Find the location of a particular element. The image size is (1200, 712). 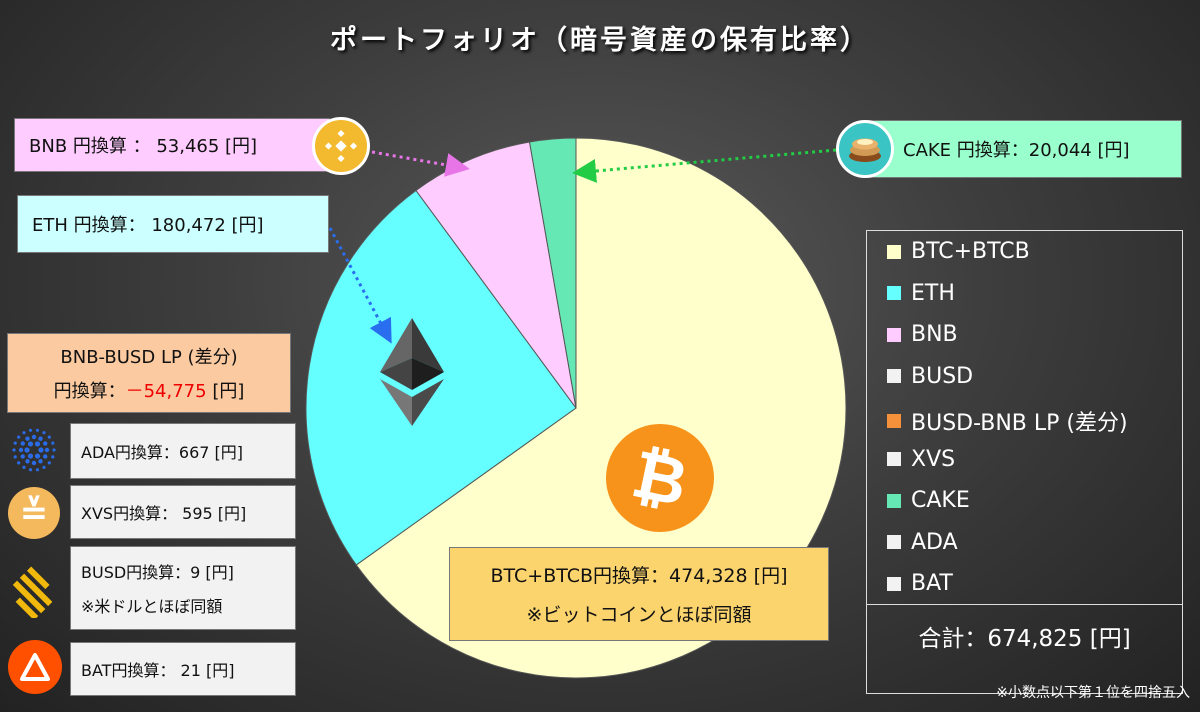

legend-item: ETH is located at coordinates (921, 293).